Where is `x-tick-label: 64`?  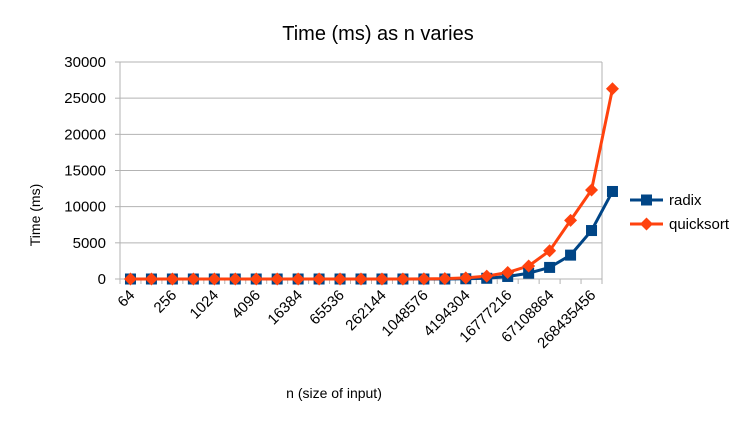 x-tick-label: 64 is located at coordinates (126, 299).